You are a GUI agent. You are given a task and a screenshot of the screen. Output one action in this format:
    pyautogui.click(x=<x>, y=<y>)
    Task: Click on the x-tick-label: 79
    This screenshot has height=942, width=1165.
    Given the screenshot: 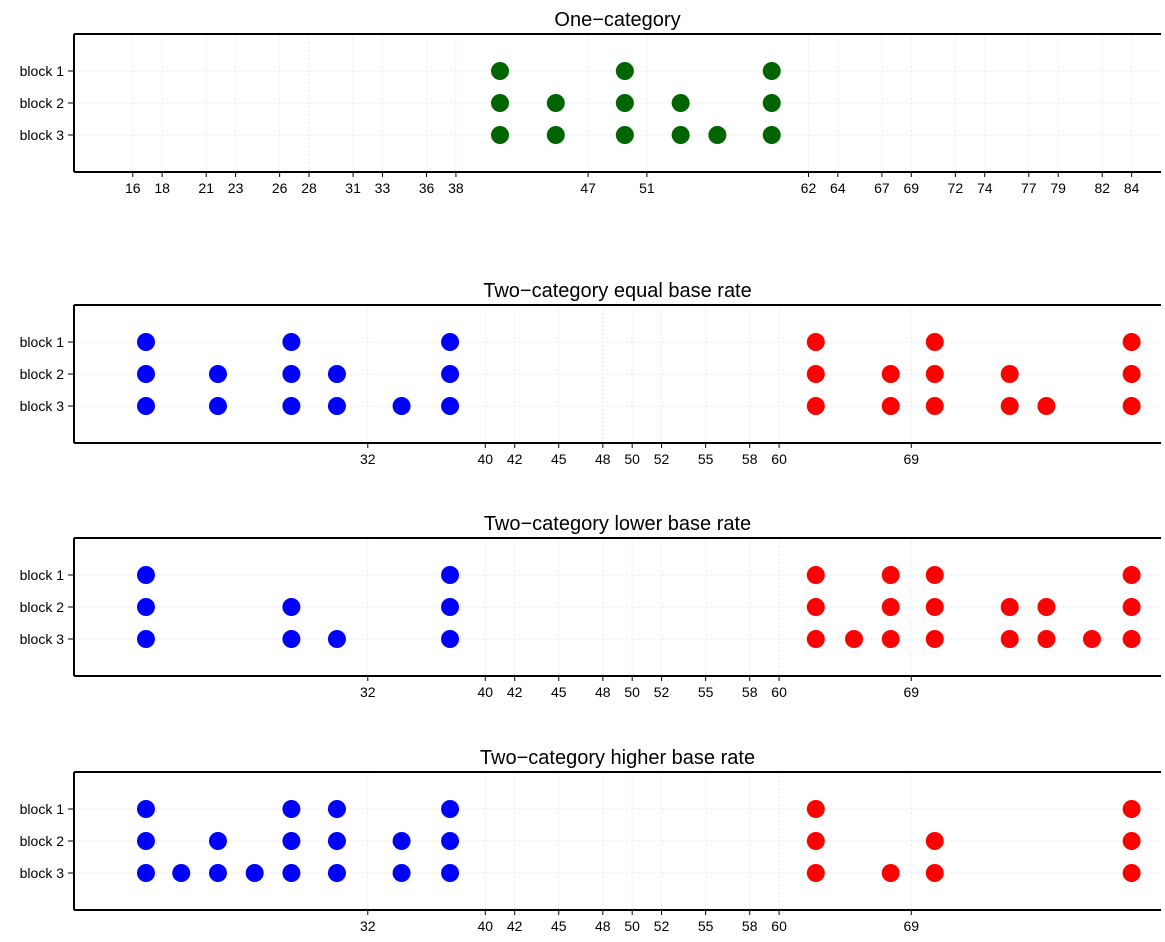 What is the action you would take?
    pyautogui.click(x=1058, y=188)
    